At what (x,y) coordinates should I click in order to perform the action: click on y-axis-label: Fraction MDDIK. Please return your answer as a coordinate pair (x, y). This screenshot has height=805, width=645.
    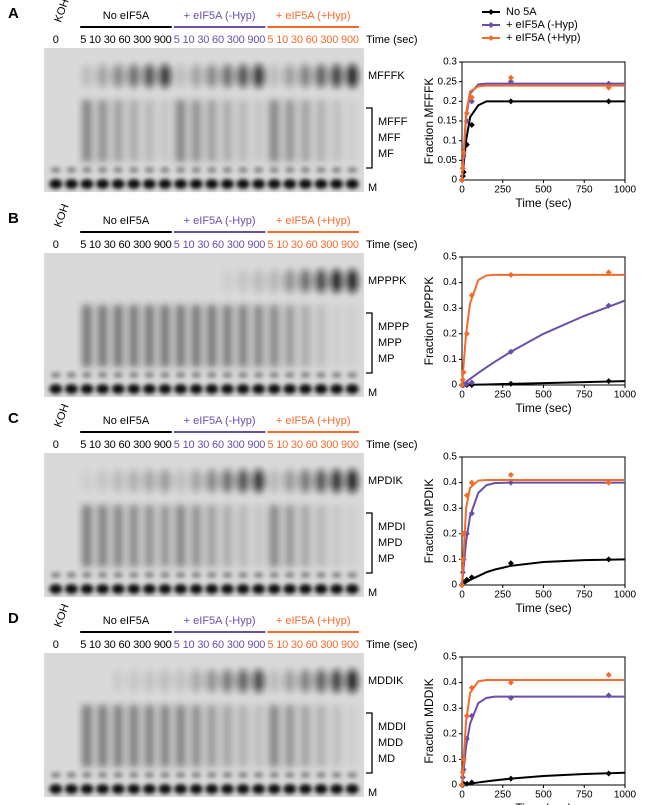
    Looking at the image, I should click on (429, 720).